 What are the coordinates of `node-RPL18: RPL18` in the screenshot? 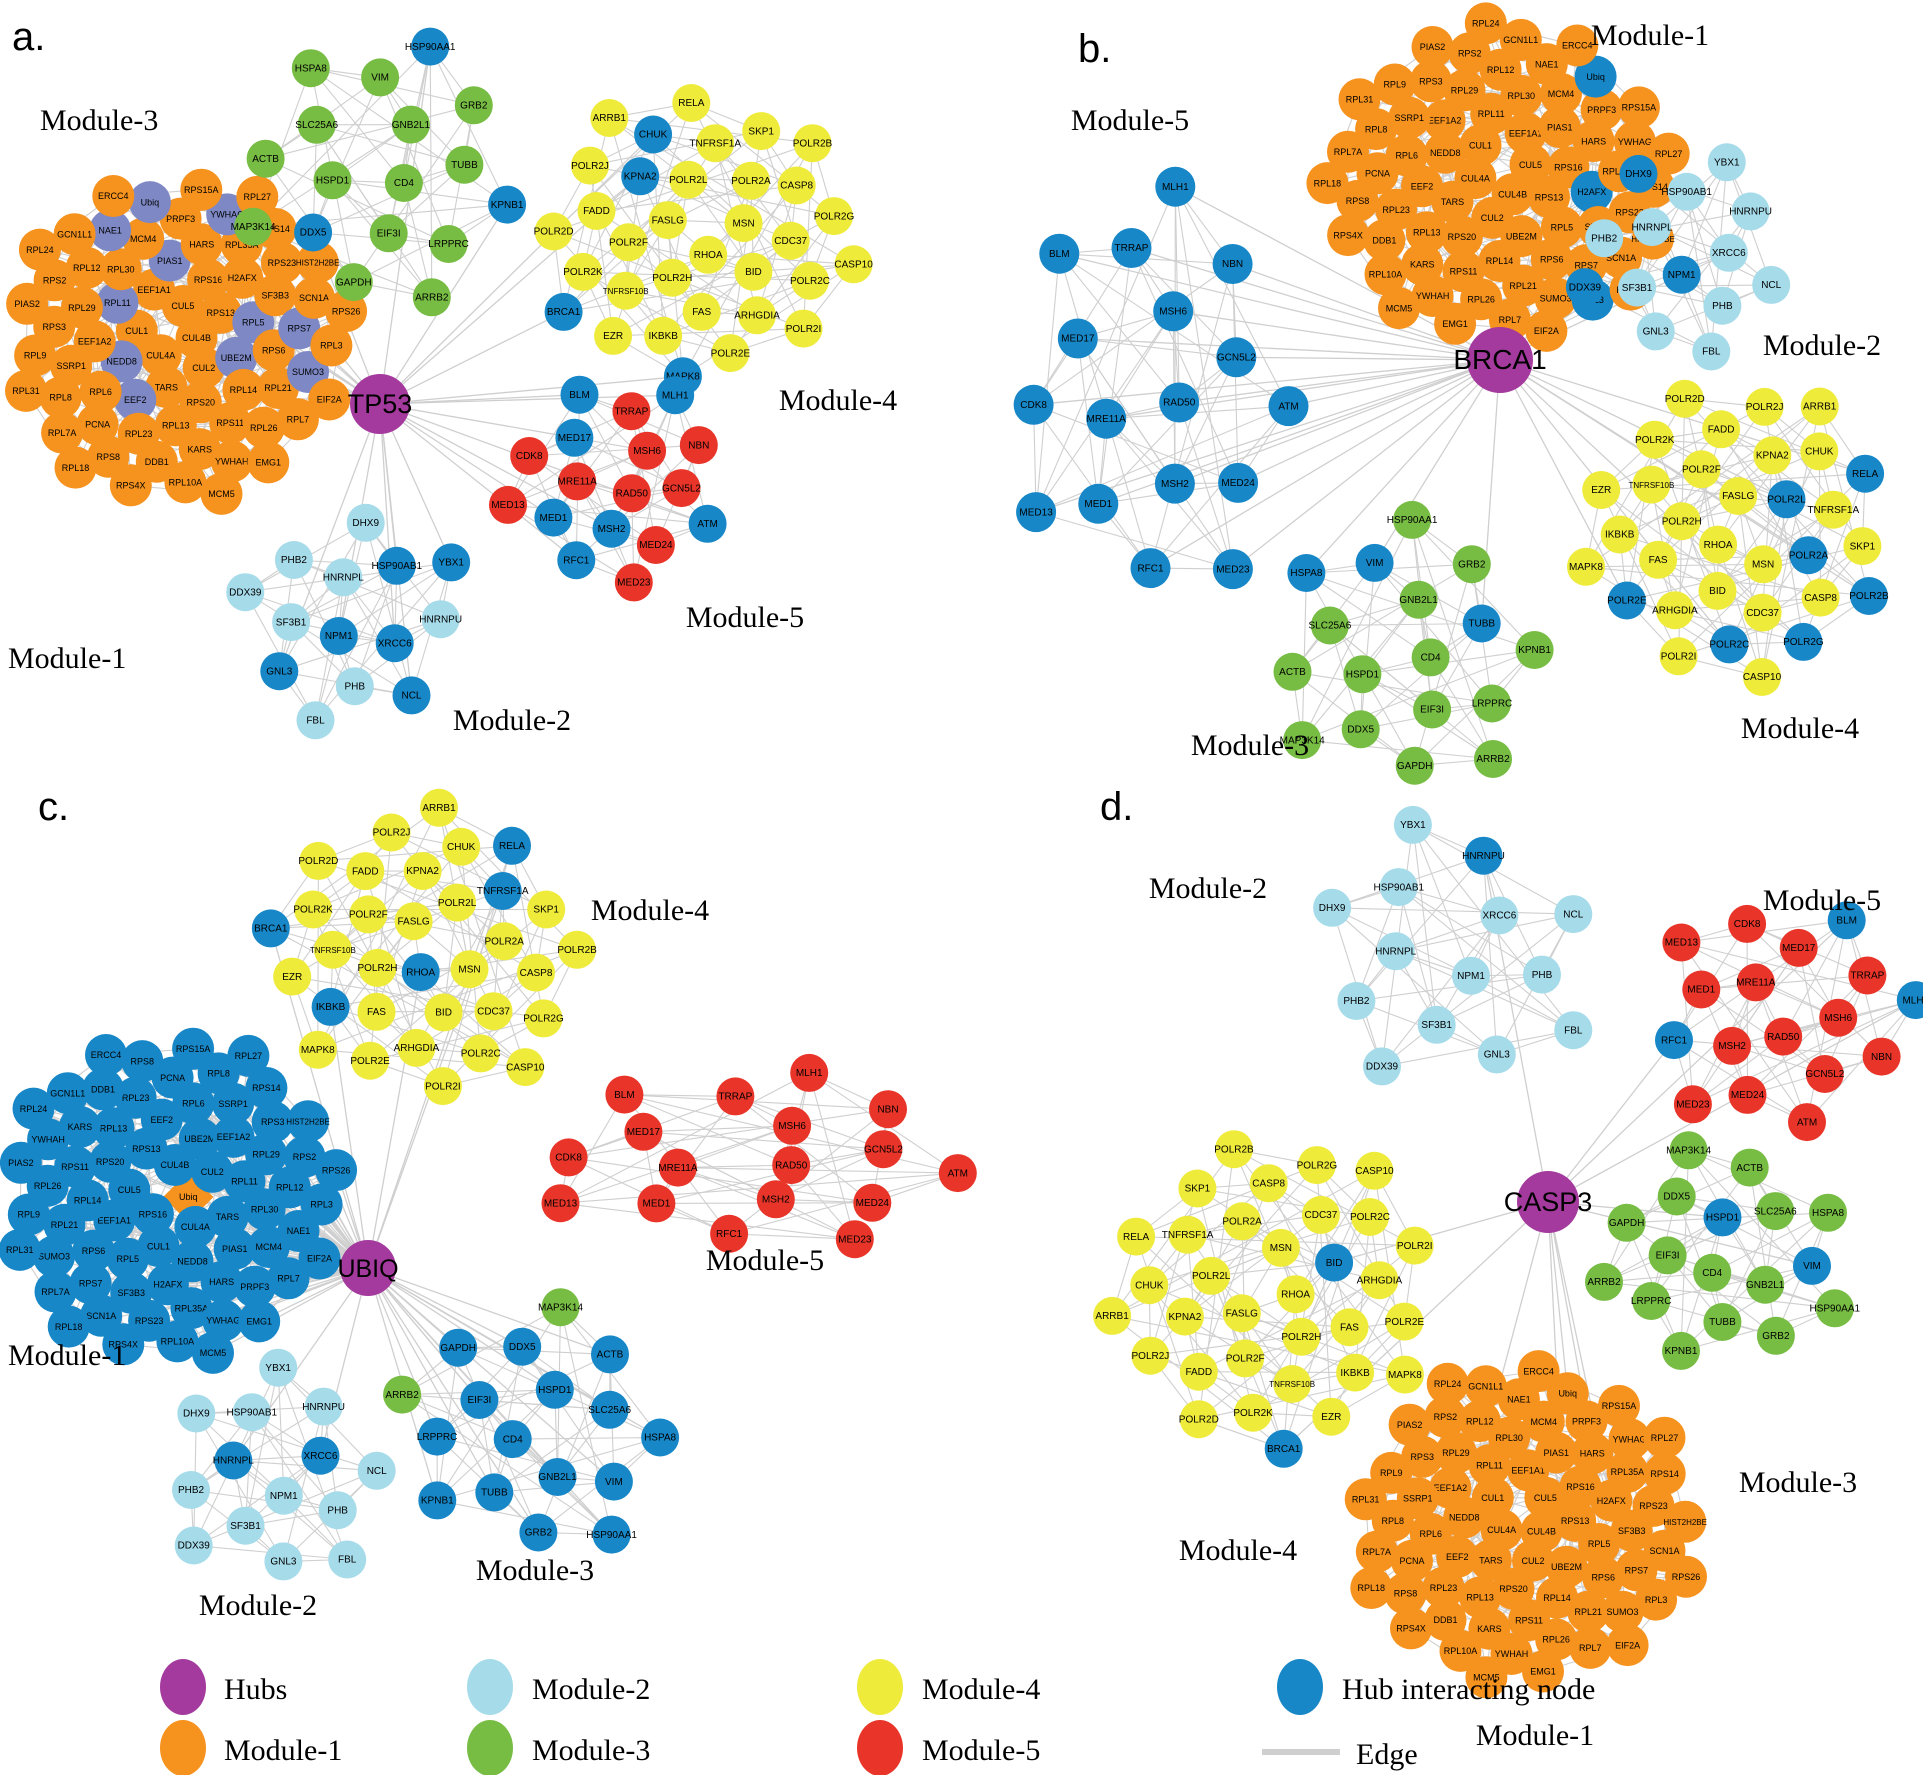 It's located at (1327, 183).